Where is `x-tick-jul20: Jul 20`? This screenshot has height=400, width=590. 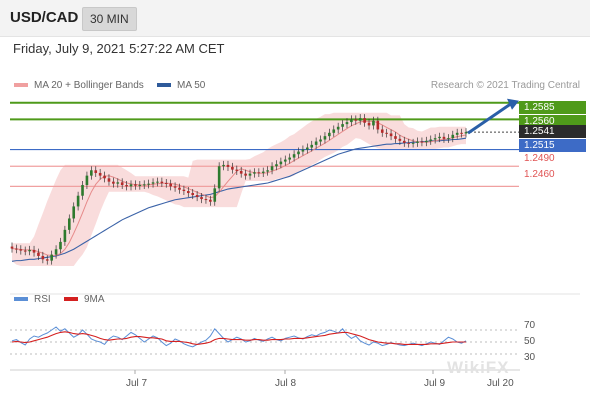 x-tick-jul20: Jul 20 is located at coordinates (500, 383).